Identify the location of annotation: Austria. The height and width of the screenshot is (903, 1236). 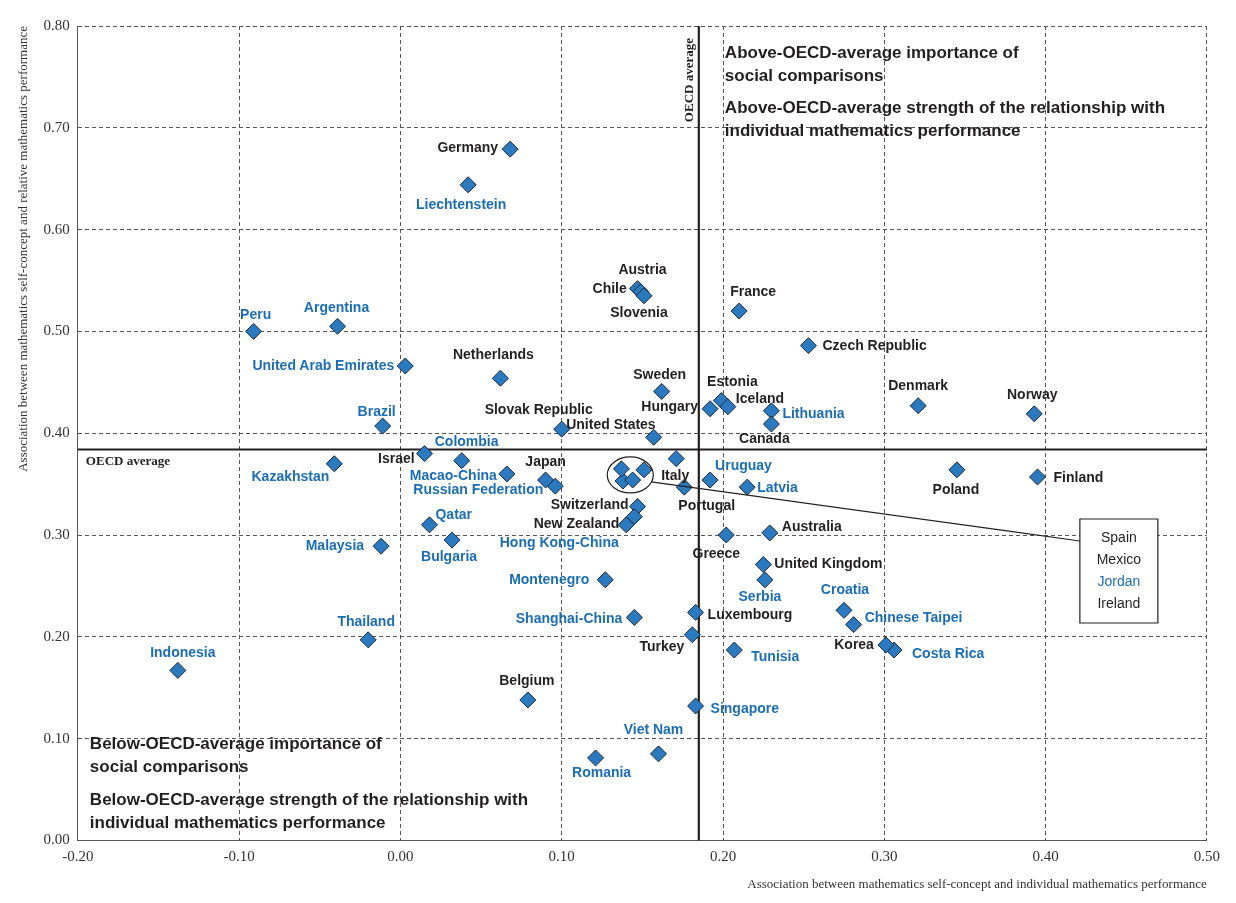
(642, 268).